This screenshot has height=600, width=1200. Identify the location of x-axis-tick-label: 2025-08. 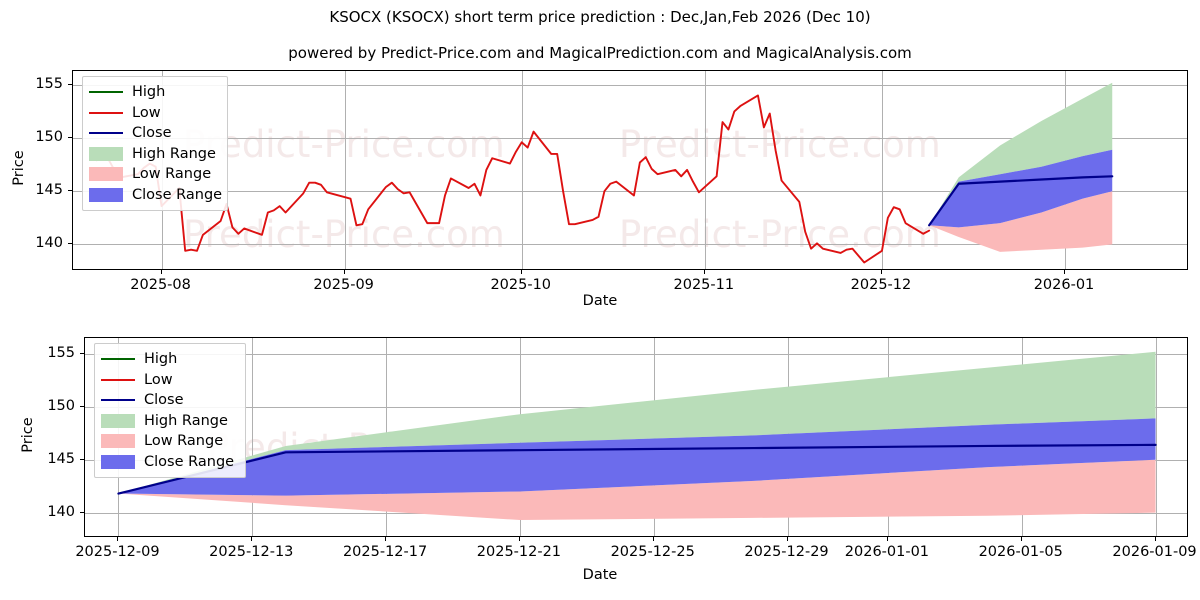
(160, 285).